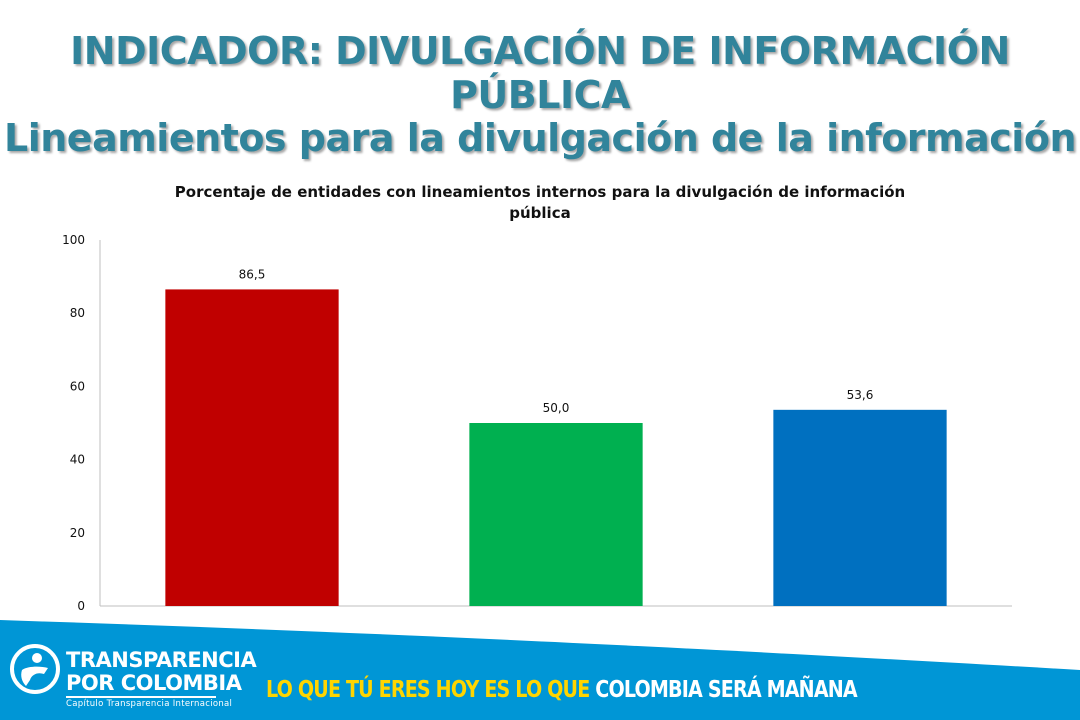 This screenshot has height=720, width=1080. Describe the element at coordinates (860, 619) in the screenshot. I see `x-tick-label: ITM` at that location.